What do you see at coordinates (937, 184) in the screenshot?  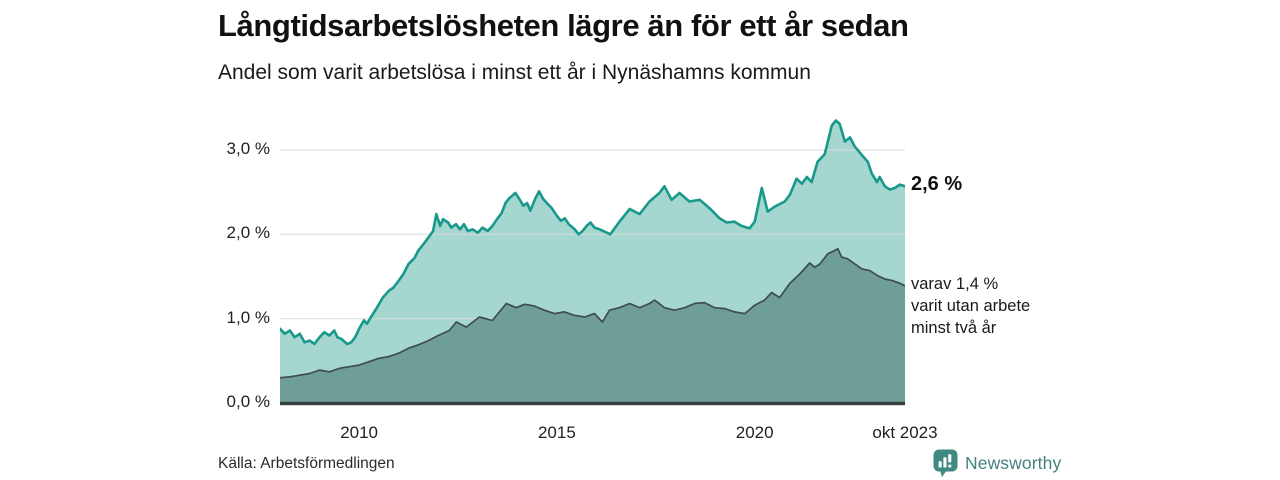 I see `end-label-total: 2,6 %` at bounding box center [937, 184].